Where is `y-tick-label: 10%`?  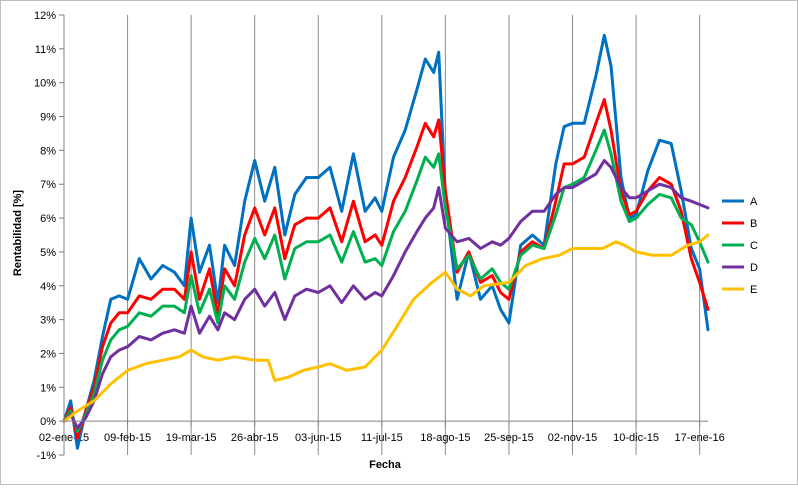 y-tick-label: 10% is located at coordinates (45, 84).